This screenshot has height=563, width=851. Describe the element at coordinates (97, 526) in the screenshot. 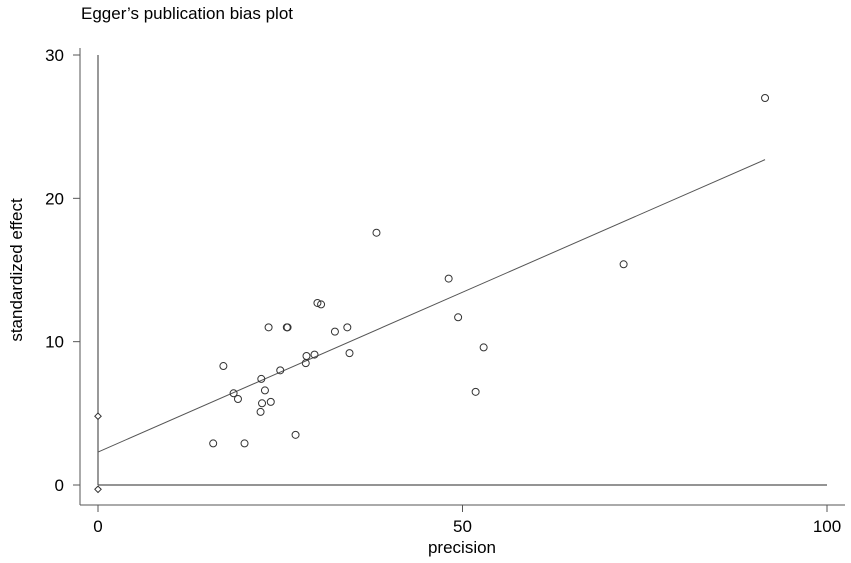

I see `x-tick-label: 0` at that location.